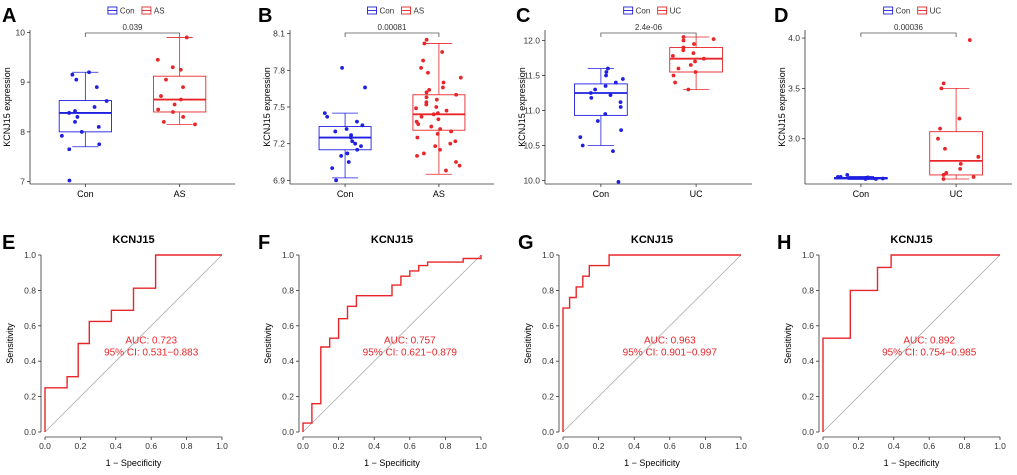 This screenshot has width=1017, height=475. Describe the element at coordinates (10, 343) in the screenshot. I see `y-axis-title: Sensitivity` at that location.